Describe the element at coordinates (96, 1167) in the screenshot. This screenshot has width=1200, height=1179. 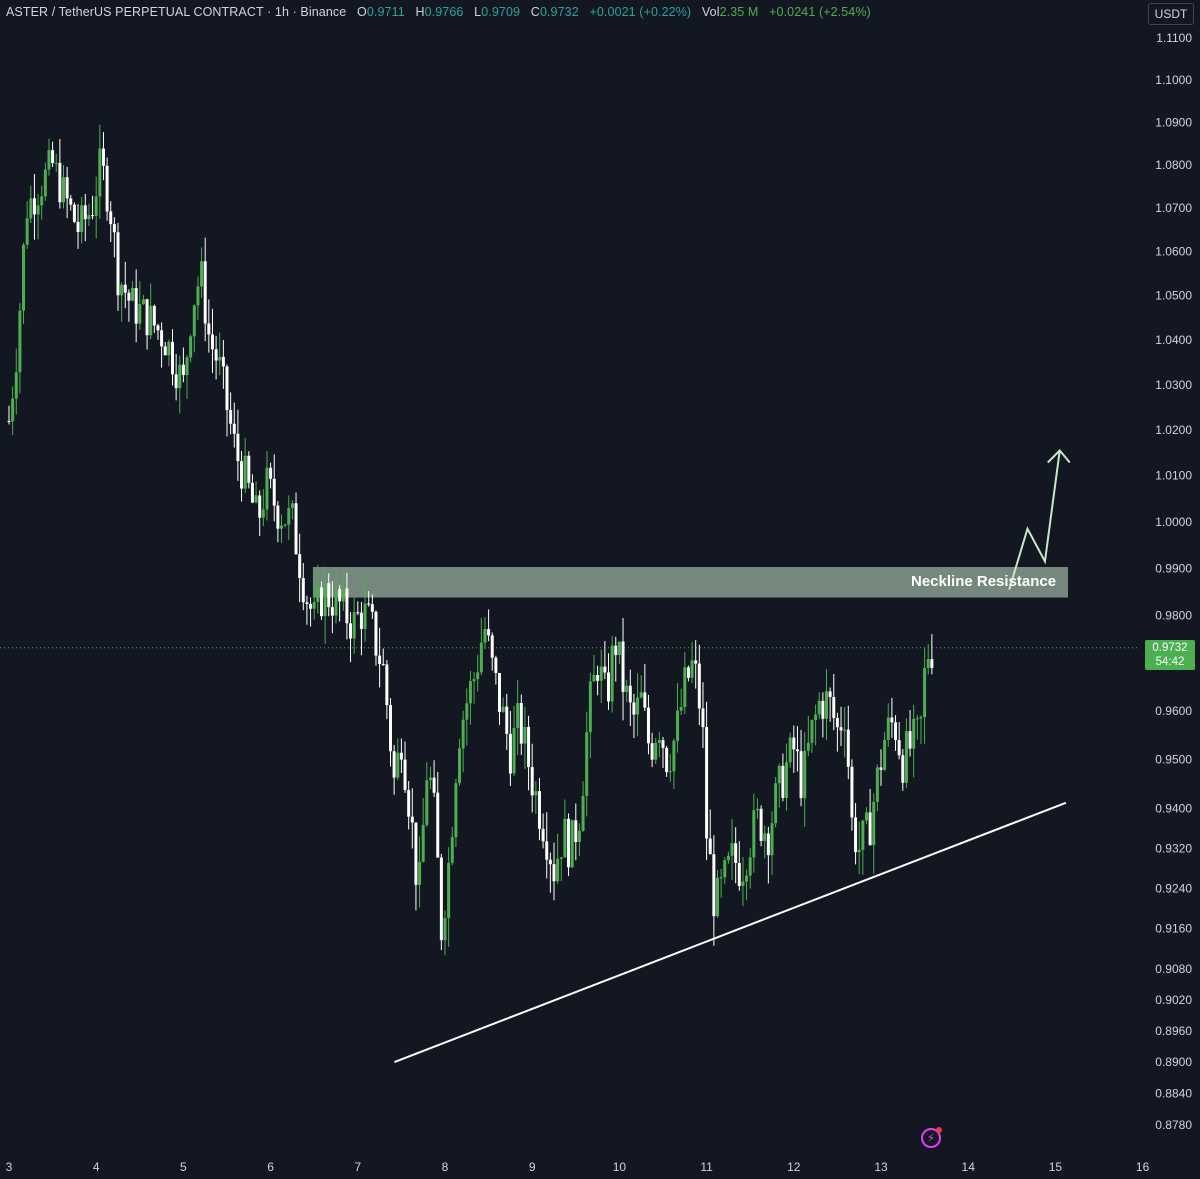
I see `time-tick-label: 4` at that location.